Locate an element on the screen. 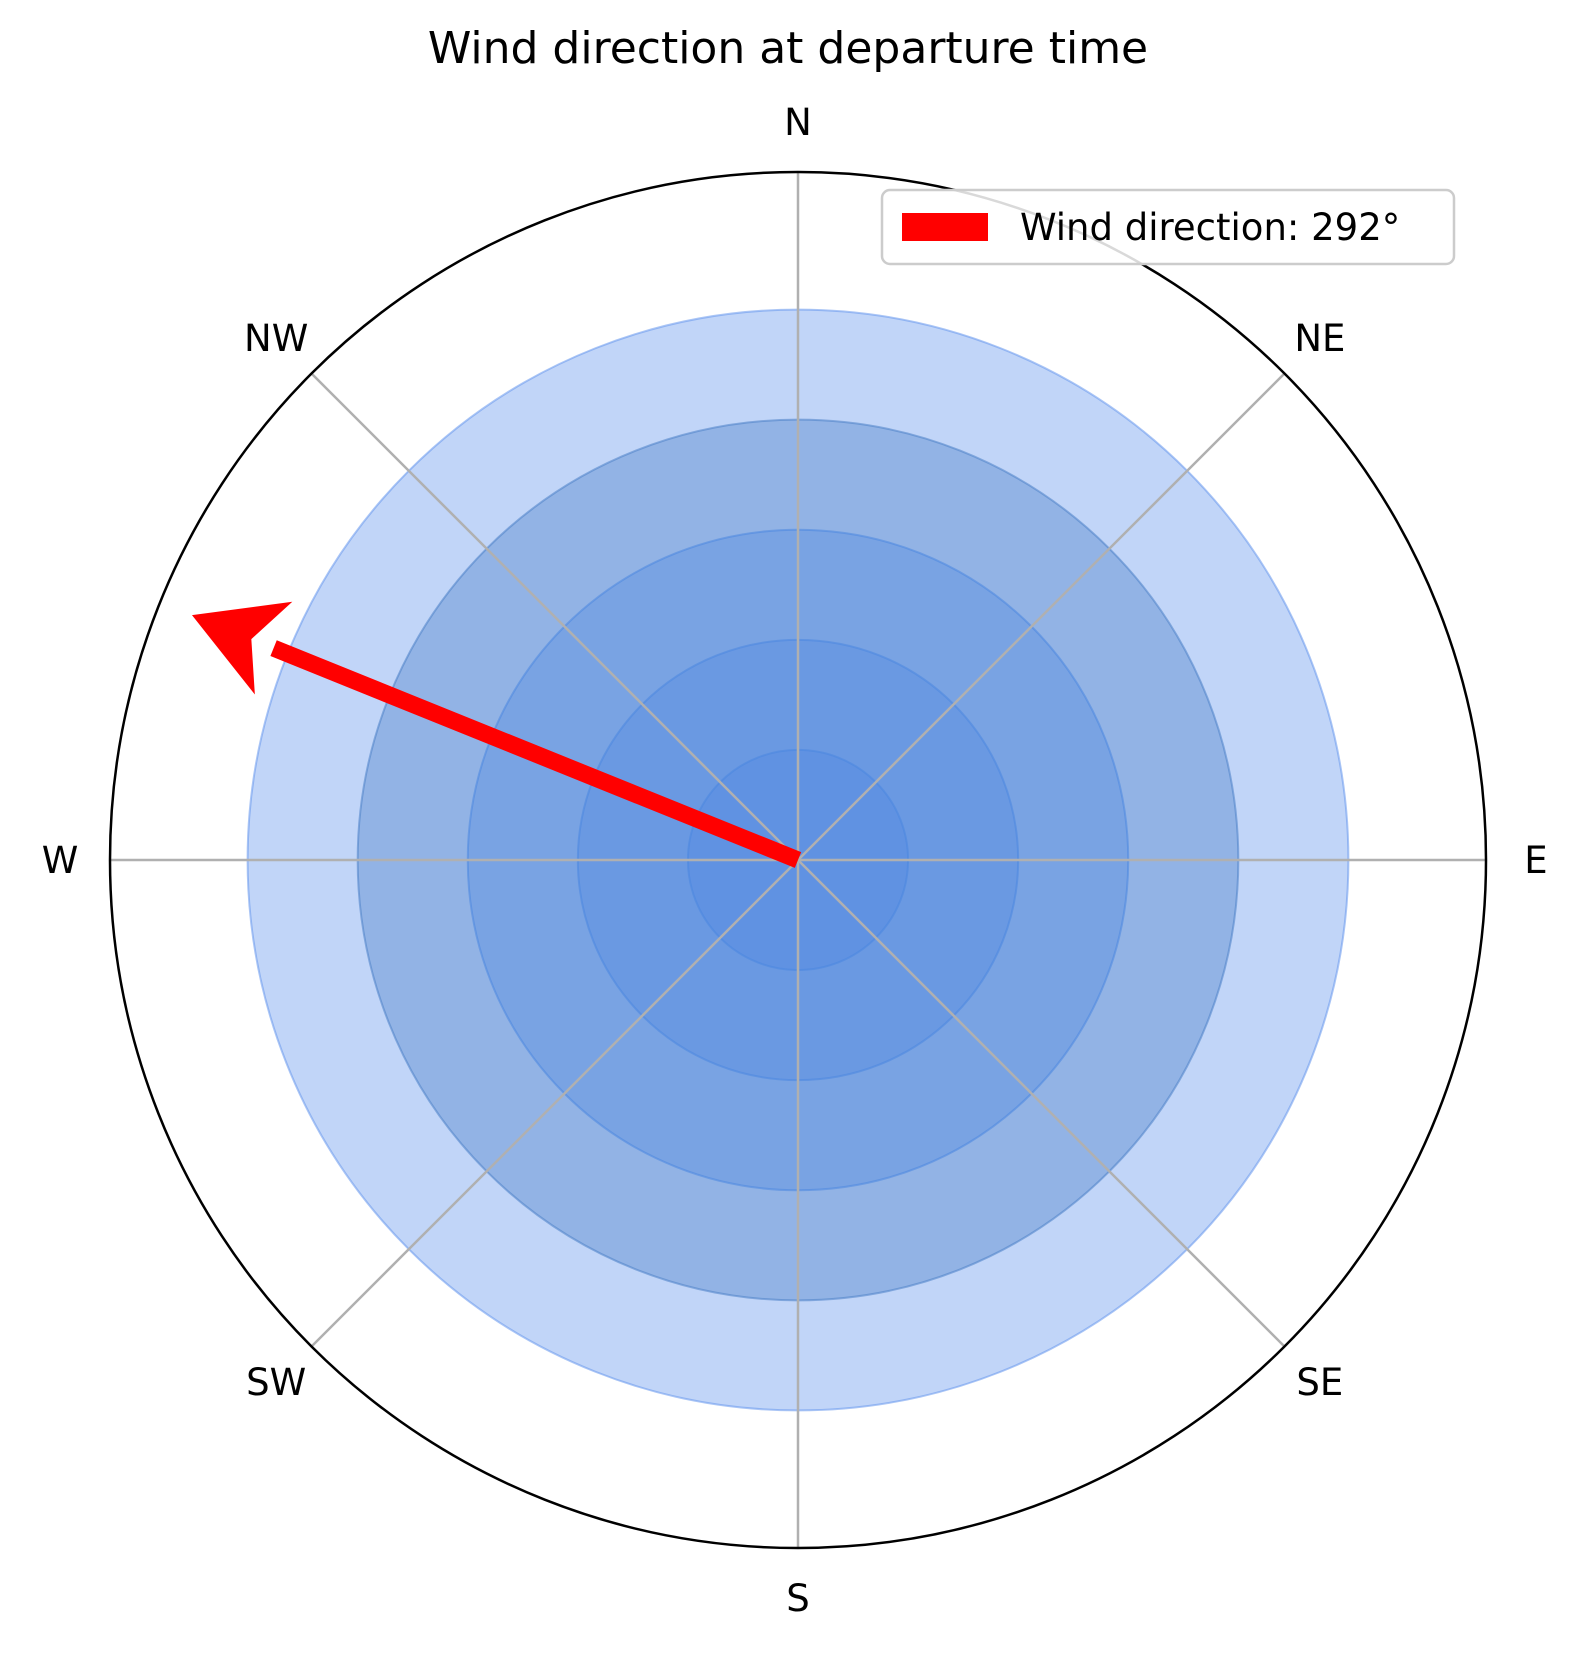 The image size is (1596, 1667). direction-label-ne: NE is located at coordinates (1319, 338).